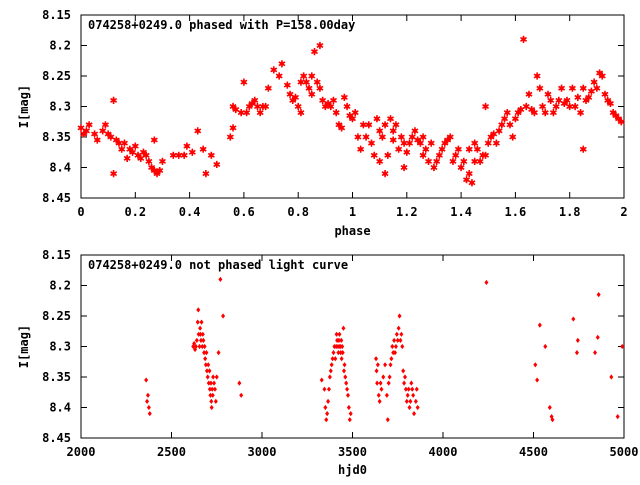 The width and height of the screenshot is (640, 485). Describe the element at coordinates (60, 408) in the screenshot. I see `y-tick-label: 8.4` at that location.